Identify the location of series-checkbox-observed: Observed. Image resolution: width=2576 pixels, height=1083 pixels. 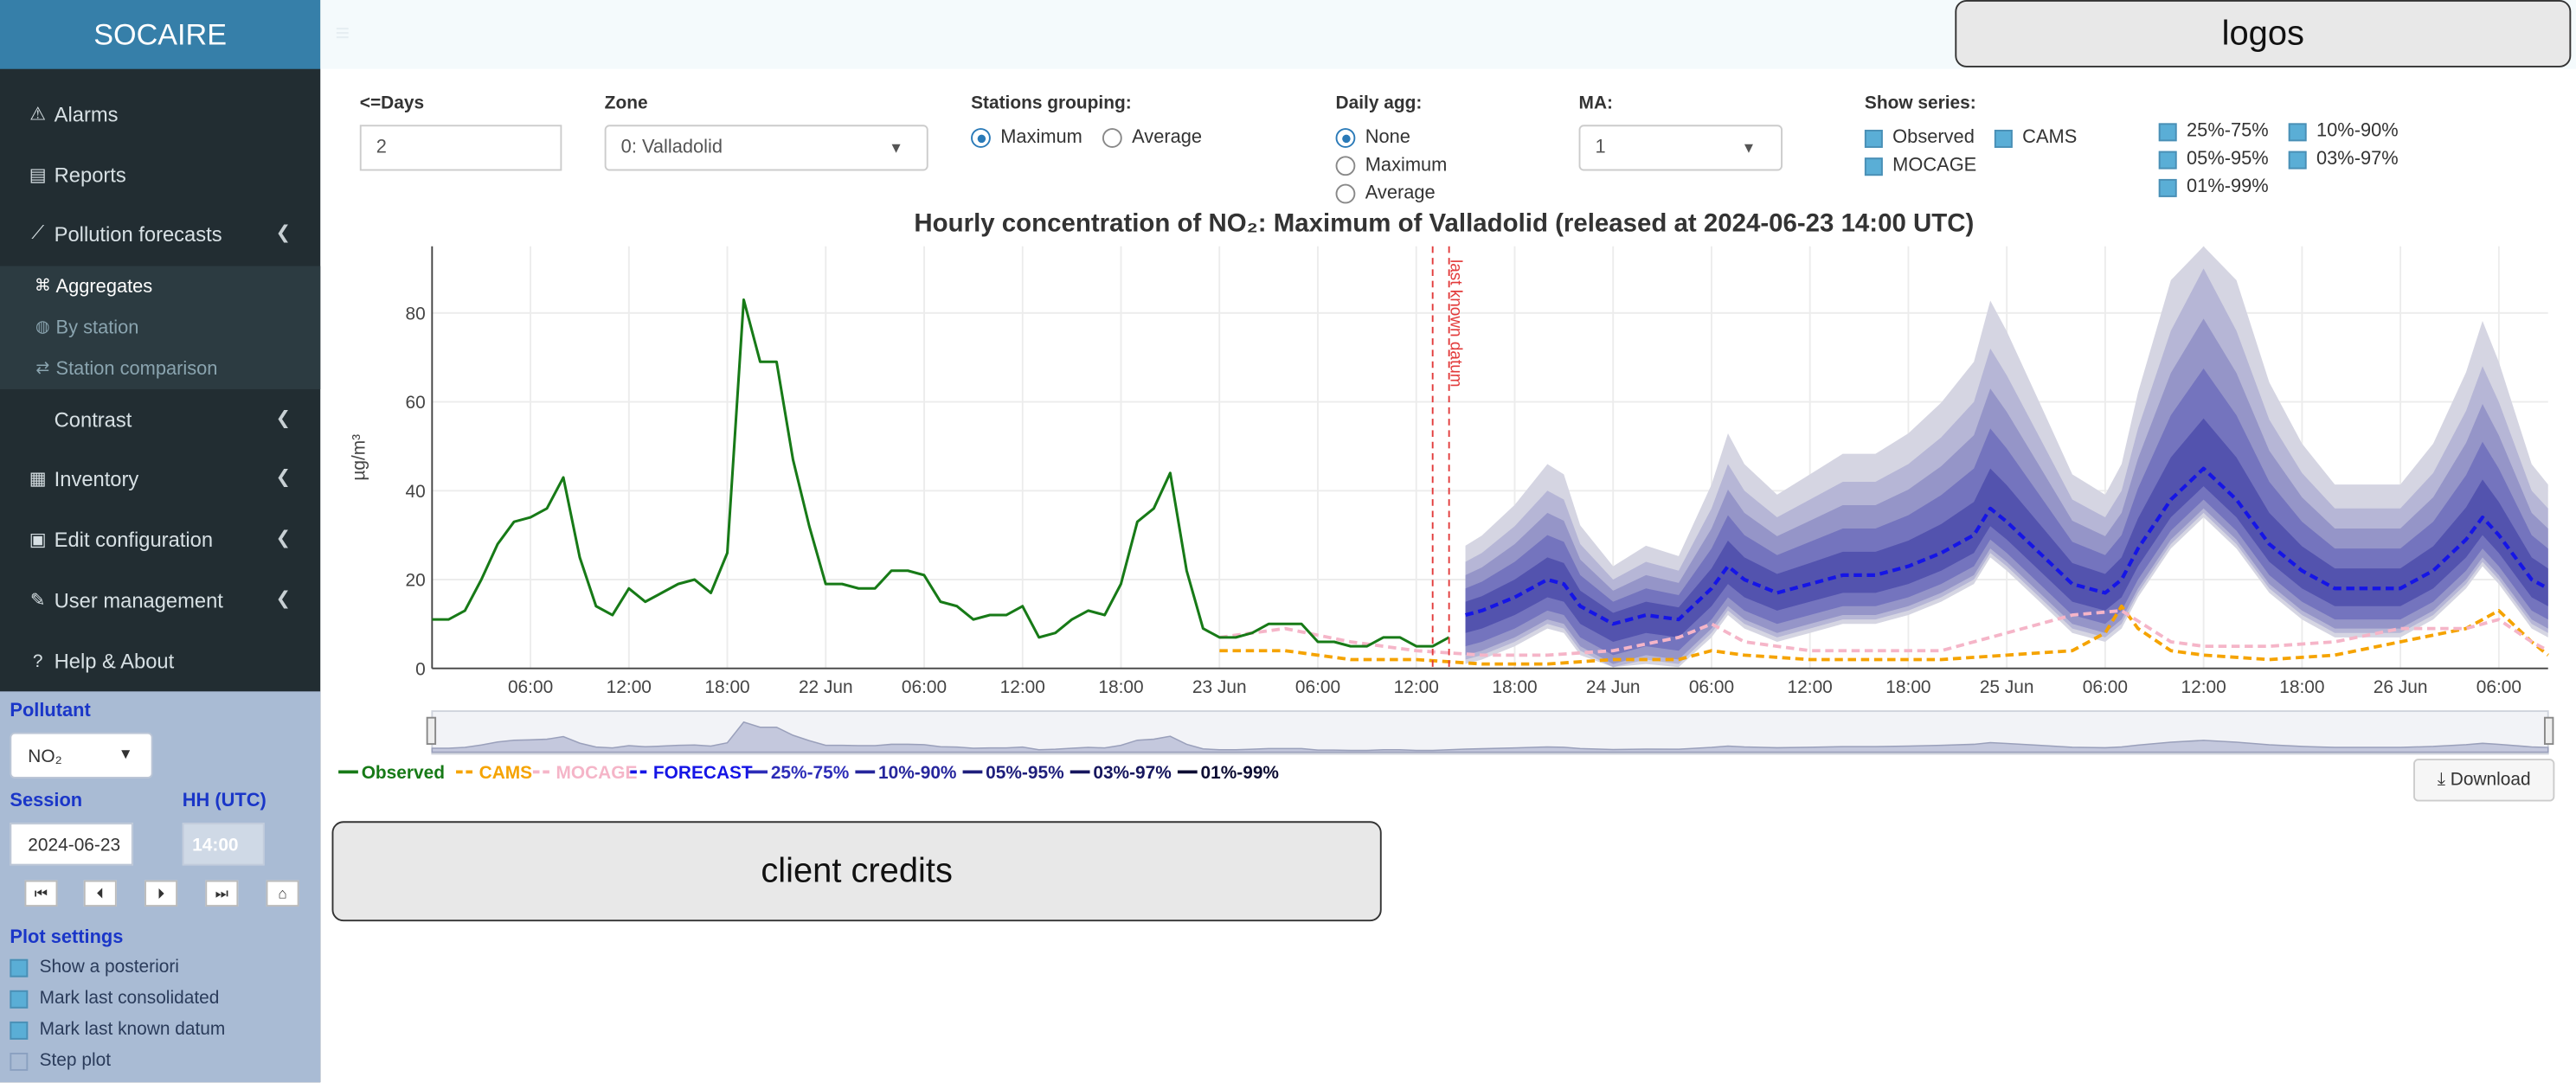
(1920, 138).